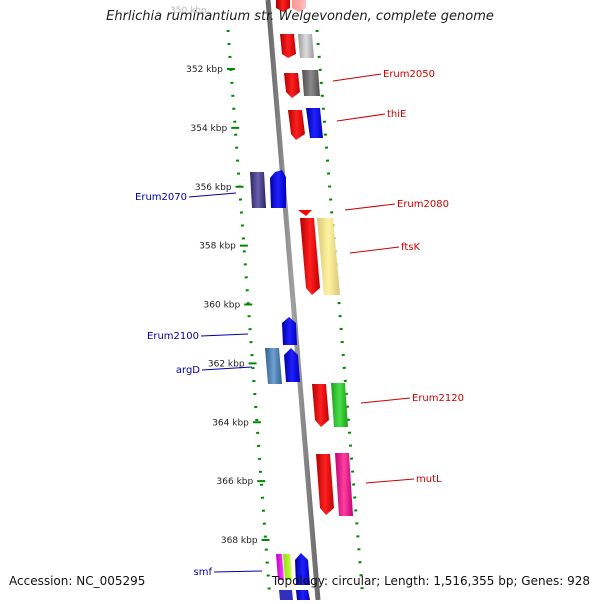 Image resolution: width=600 pixels, height=604 pixels. Describe the element at coordinates (344, 484) in the screenshot. I see `gene-mutl` at that location.